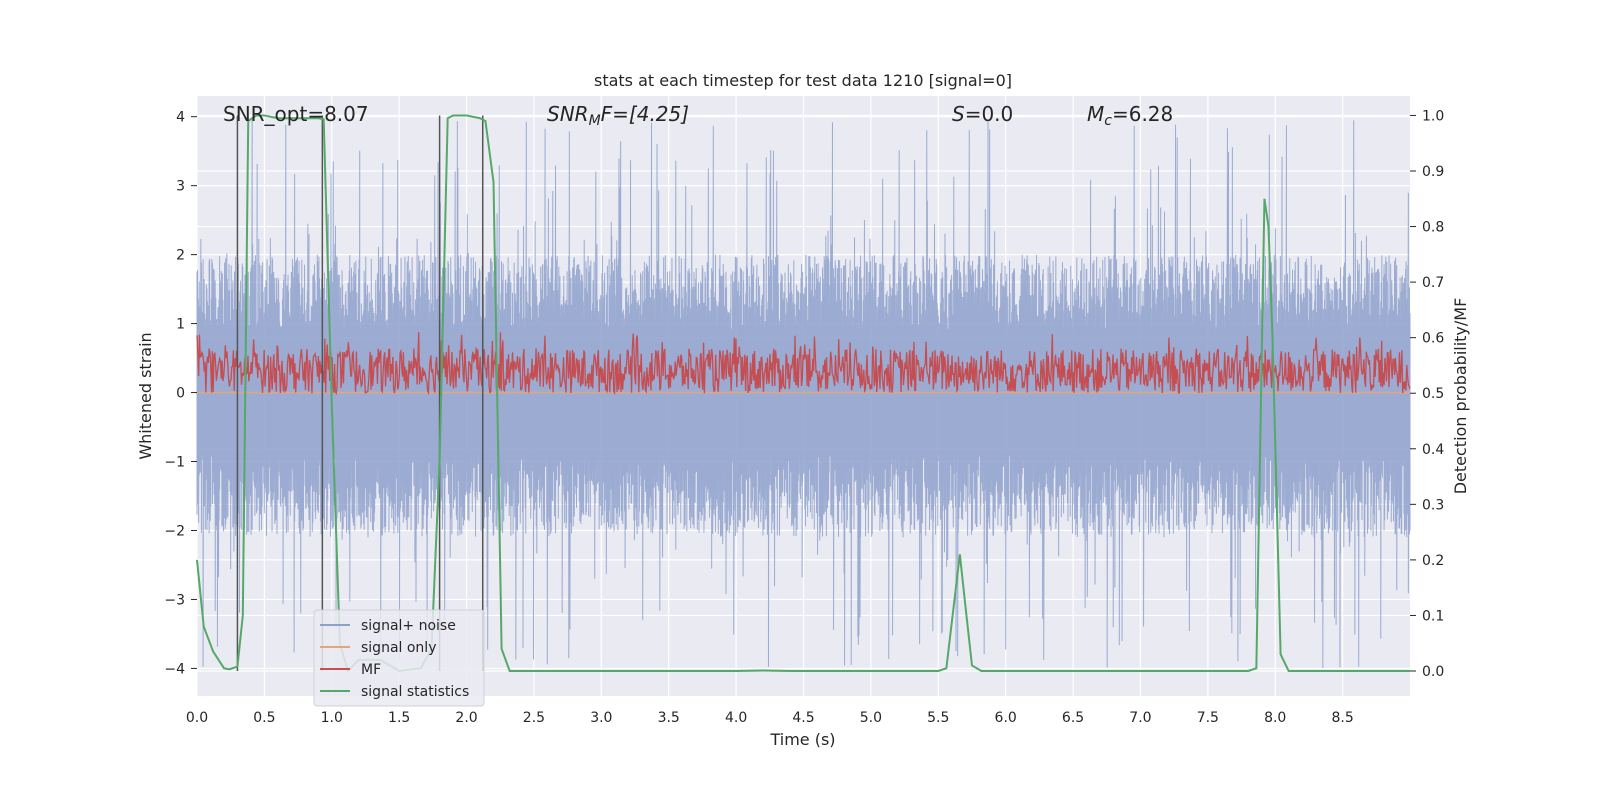 The height and width of the screenshot is (800, 1600). Describe the element at coordinates (736, 718) in the screenshot. I see `x-tick-label: 4.0` at that location.